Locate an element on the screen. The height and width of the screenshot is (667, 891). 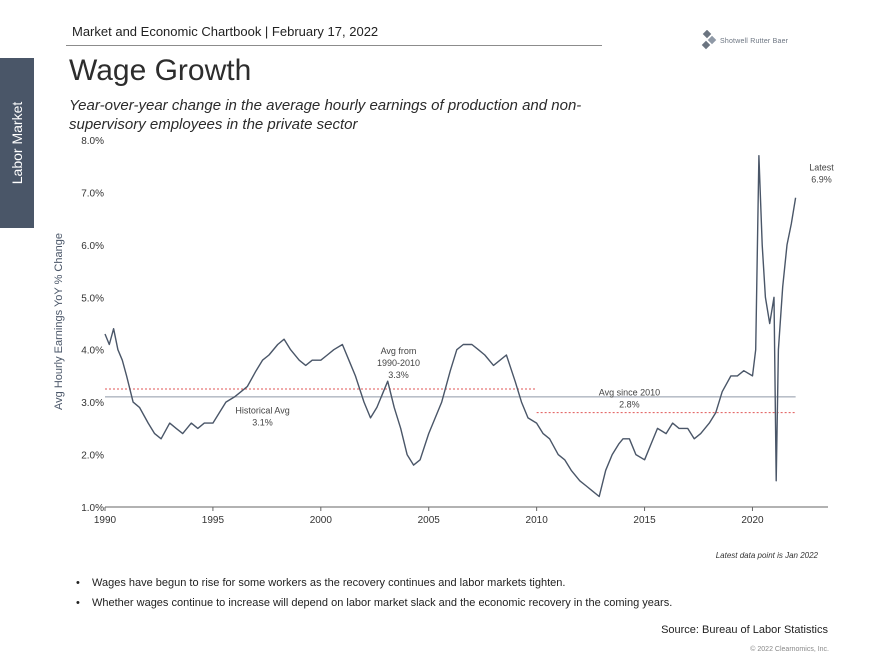
y-tick-label: 2.0% is located at coordinates (92, 456).